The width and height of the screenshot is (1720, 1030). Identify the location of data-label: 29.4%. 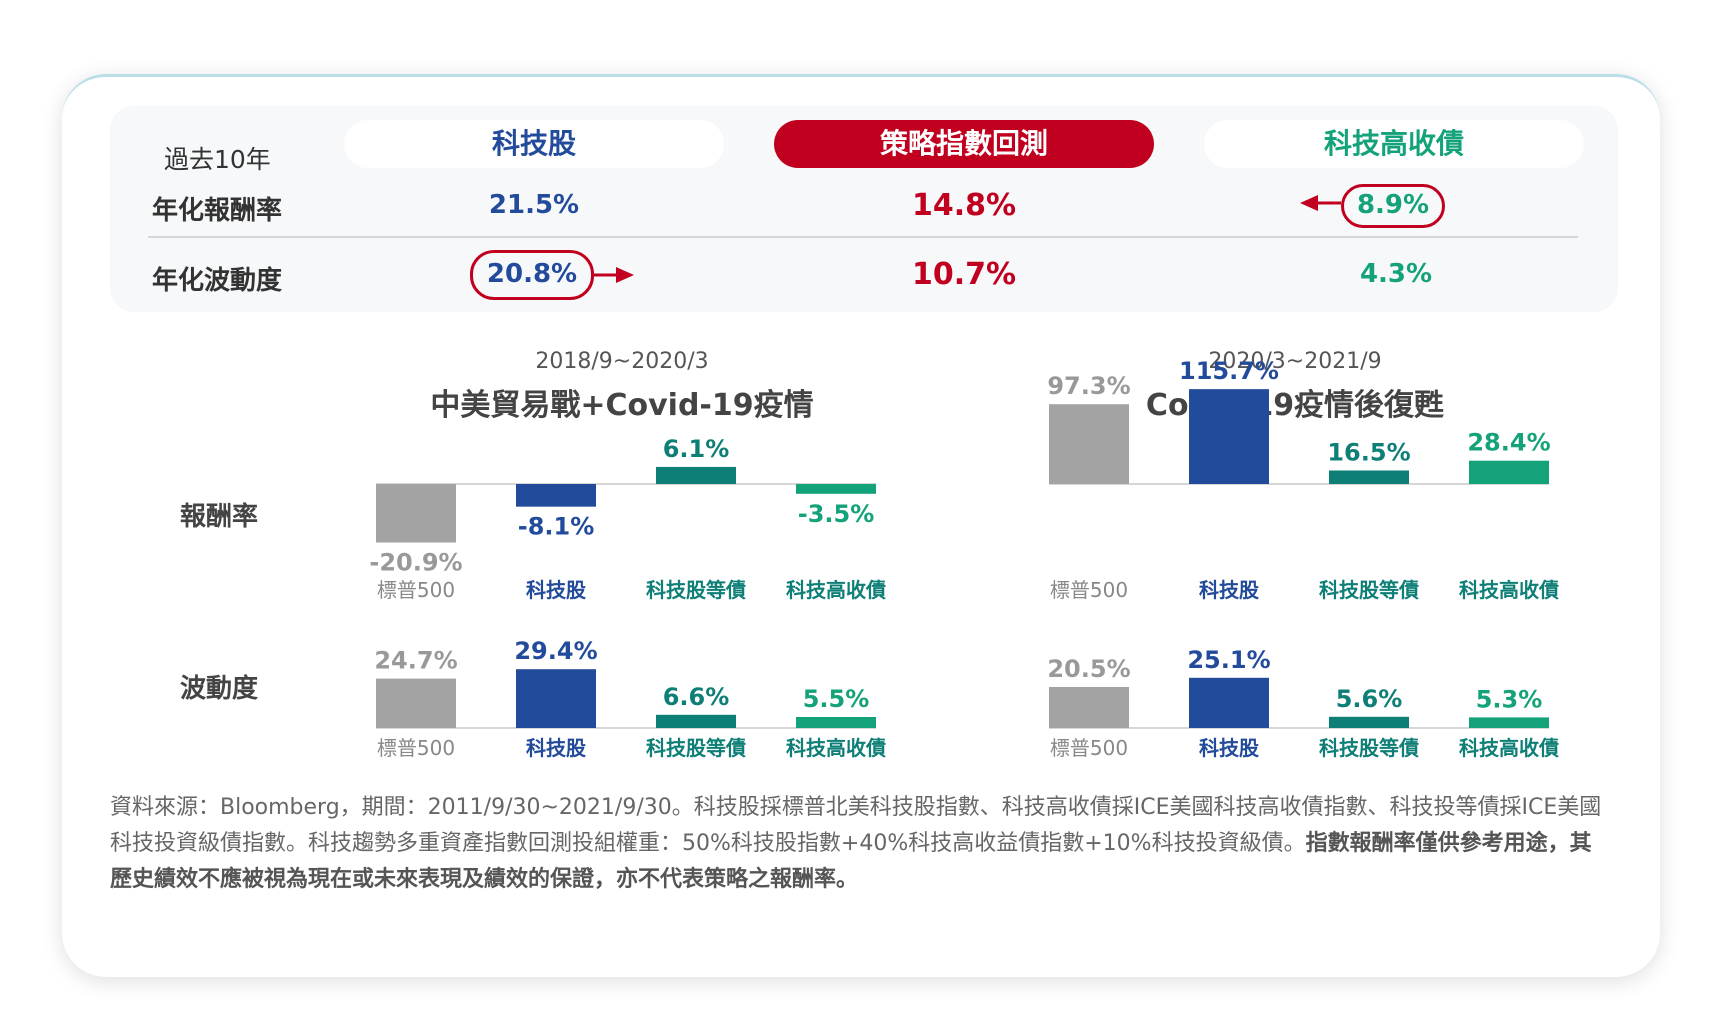
(555, 651).